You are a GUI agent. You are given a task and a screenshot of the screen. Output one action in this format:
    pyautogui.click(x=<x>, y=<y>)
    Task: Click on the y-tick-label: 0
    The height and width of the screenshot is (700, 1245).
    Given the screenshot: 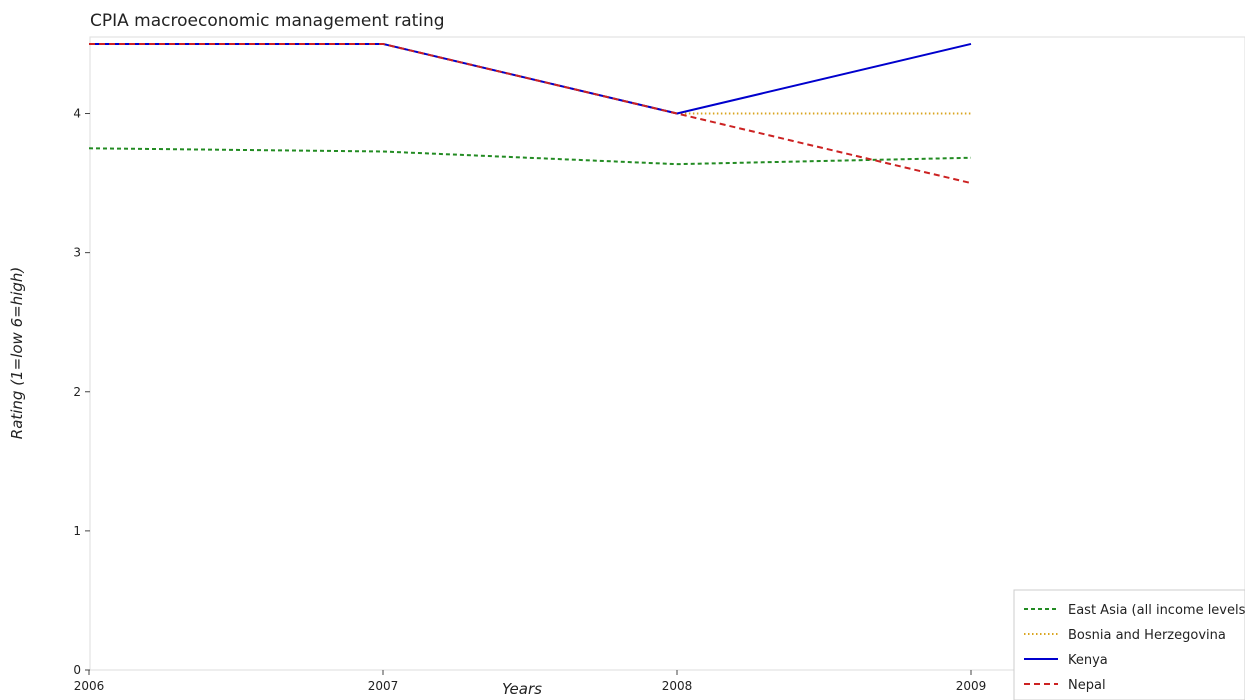 What is the action you would take?
    pyautogui.click(x=77, y=670)
    